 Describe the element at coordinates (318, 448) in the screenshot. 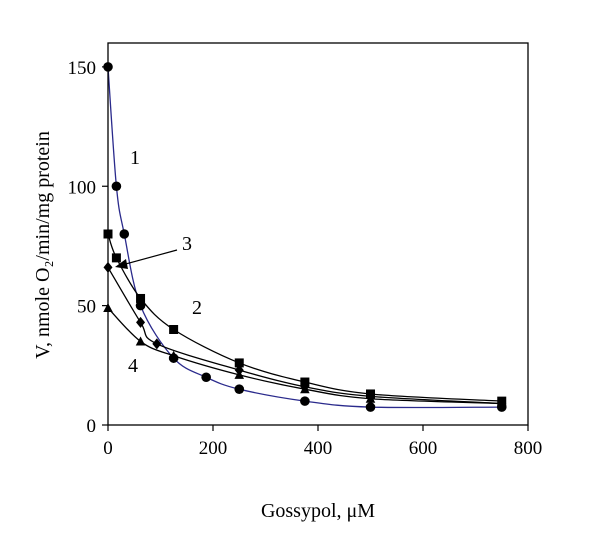

I see `x-tick-label: 400` at that location.